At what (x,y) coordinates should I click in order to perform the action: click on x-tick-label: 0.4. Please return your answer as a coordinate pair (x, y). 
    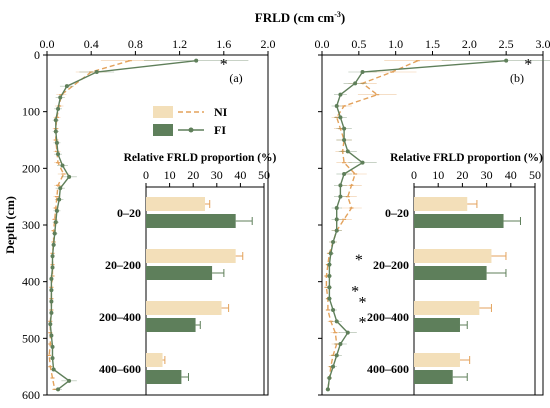
    Looking at the image, I should click on (91, 44).